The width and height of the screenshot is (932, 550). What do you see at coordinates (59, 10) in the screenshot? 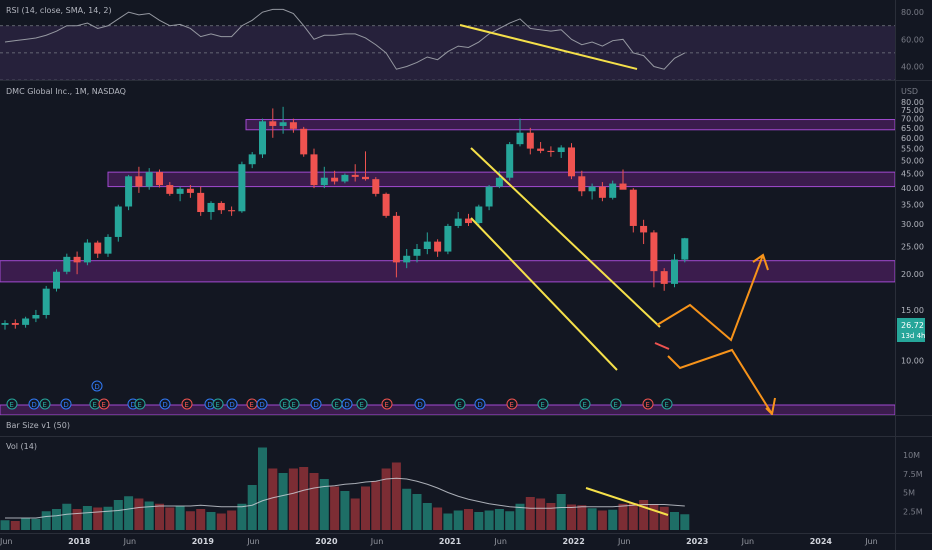
I see `rsi-title: RSI (14, close, SMA, 14, 2)` at bounding box center [59, 10].